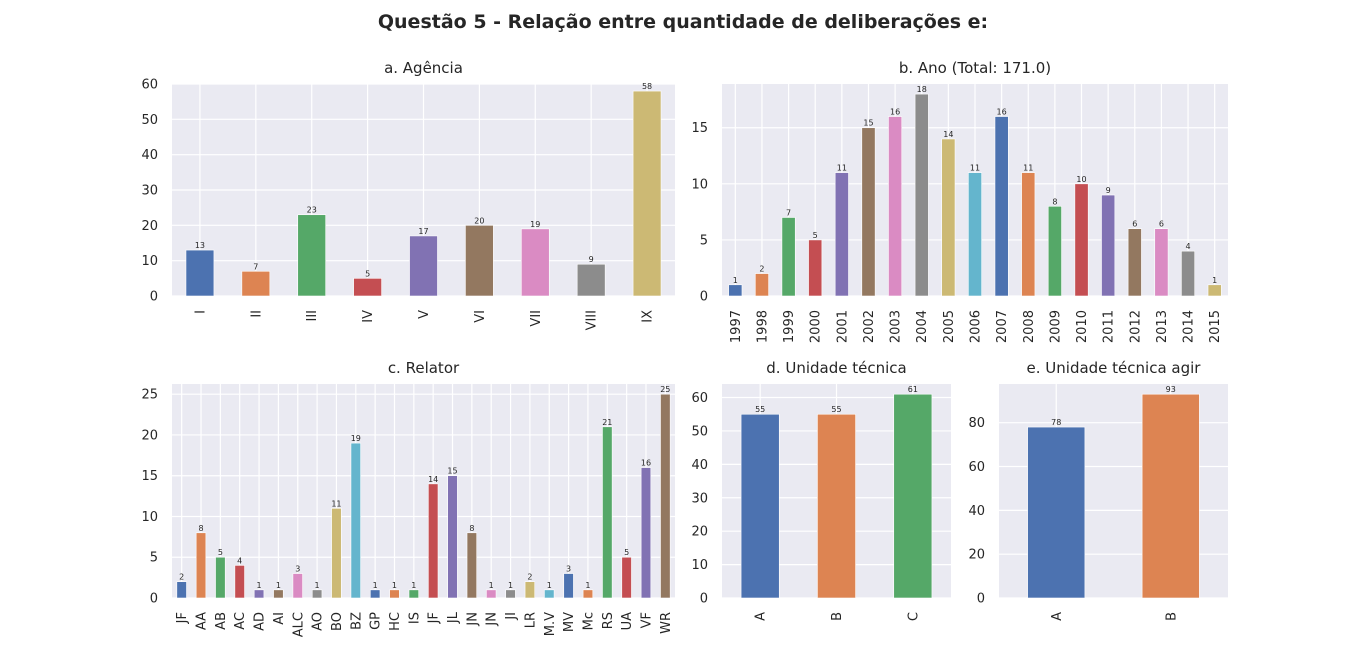 Image resolution: width=1366 pixels, height=671 pixels. What do you see at coordinates (202, 621) in the screenshot?
I see `x-tick-label: AA` at bounding box center [202, 621].